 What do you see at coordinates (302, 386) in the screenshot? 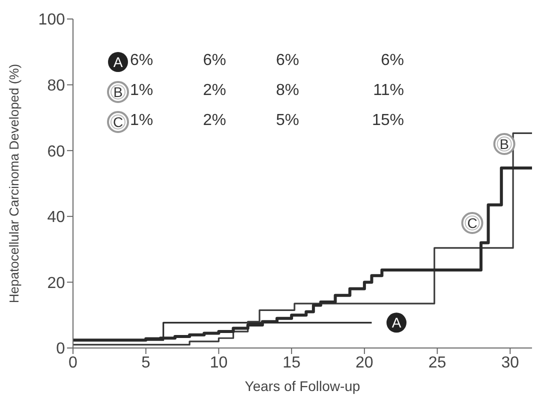
I see `x-axis-title: Years of Follow-up` at bounding box center [302, 386].